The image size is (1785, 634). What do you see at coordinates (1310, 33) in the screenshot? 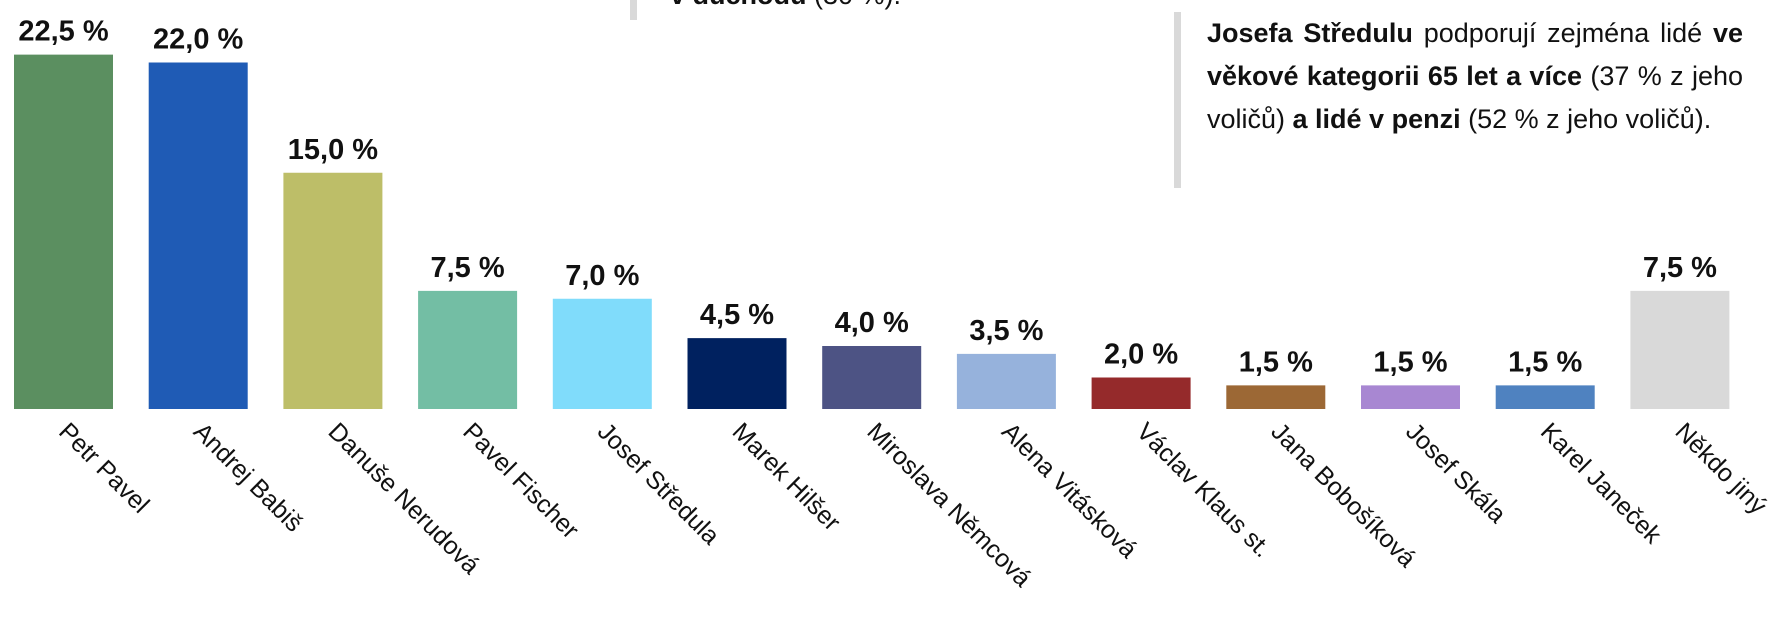
I see `note-text: Josefa Středulu` at bounding box center [1310, 33].